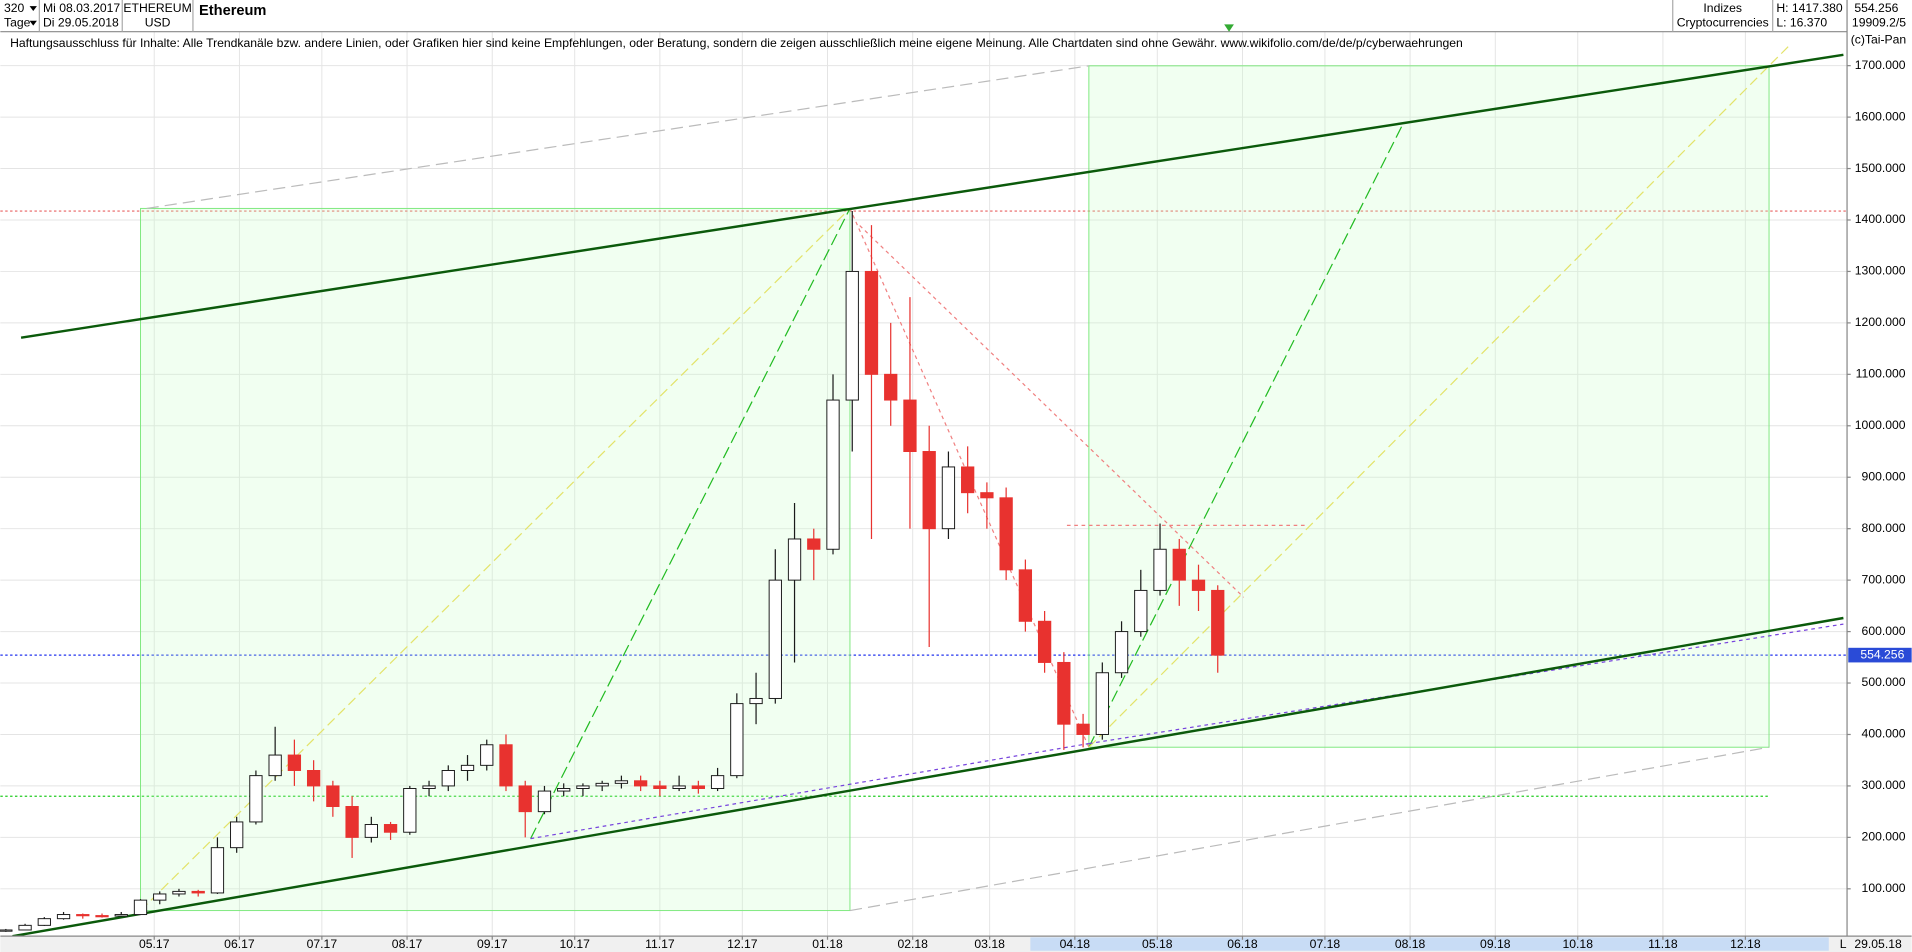  Describe the element at coordinates (1495, 944) in the screenshot. I see `x-tick-label: 09.18` at that location.